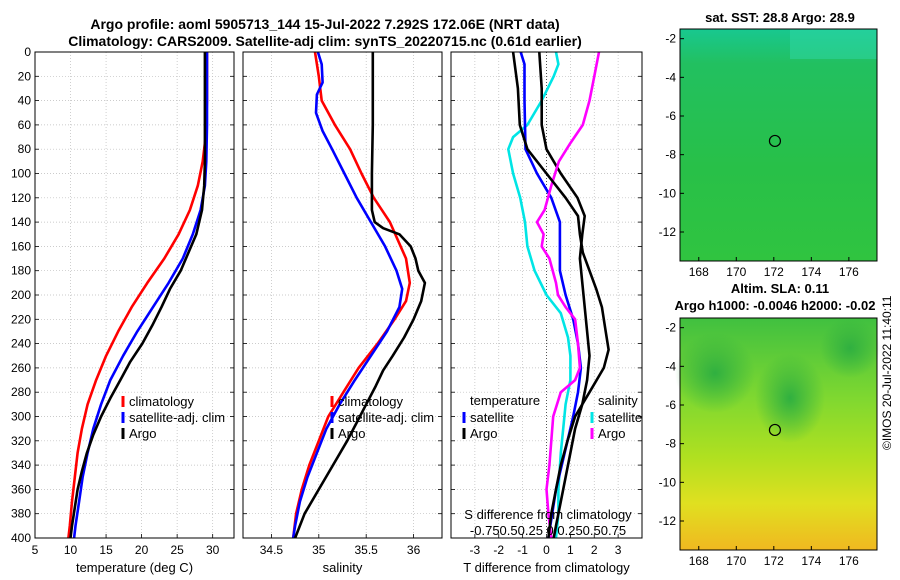 This screenshot has width=900, height=580. Describe the element at coordinates (343, 567) in the screenshot. I see `x-axis-label: salinity` at that location.